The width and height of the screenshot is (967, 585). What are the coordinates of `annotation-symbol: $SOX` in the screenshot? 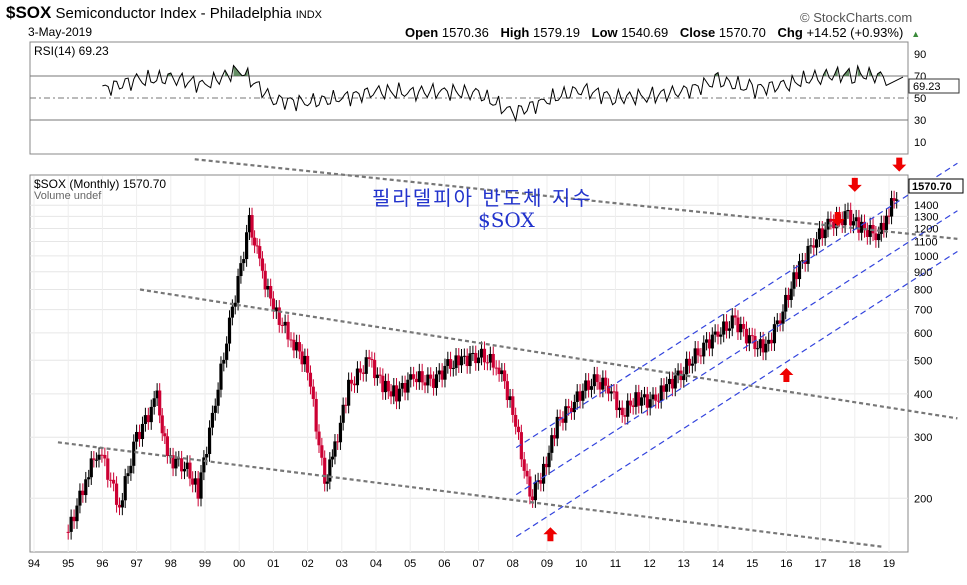 It's located at (506, 220).